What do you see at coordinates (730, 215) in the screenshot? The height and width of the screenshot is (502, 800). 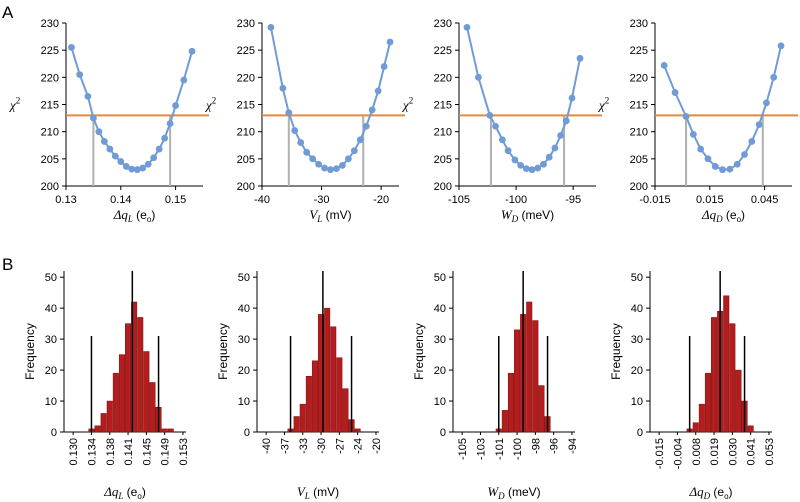 I see `chi2-plot-4-x-label-unit: (e` at bounding box center [730, 215].